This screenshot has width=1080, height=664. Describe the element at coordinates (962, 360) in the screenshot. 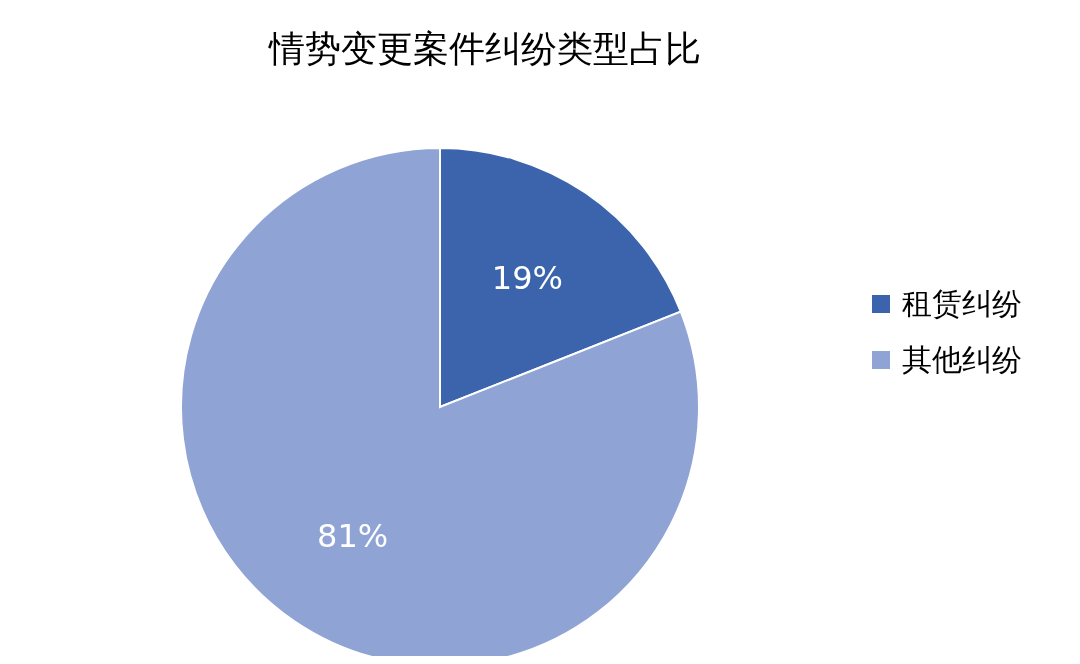

I see `legend-label: 其他纠纷` at that location.